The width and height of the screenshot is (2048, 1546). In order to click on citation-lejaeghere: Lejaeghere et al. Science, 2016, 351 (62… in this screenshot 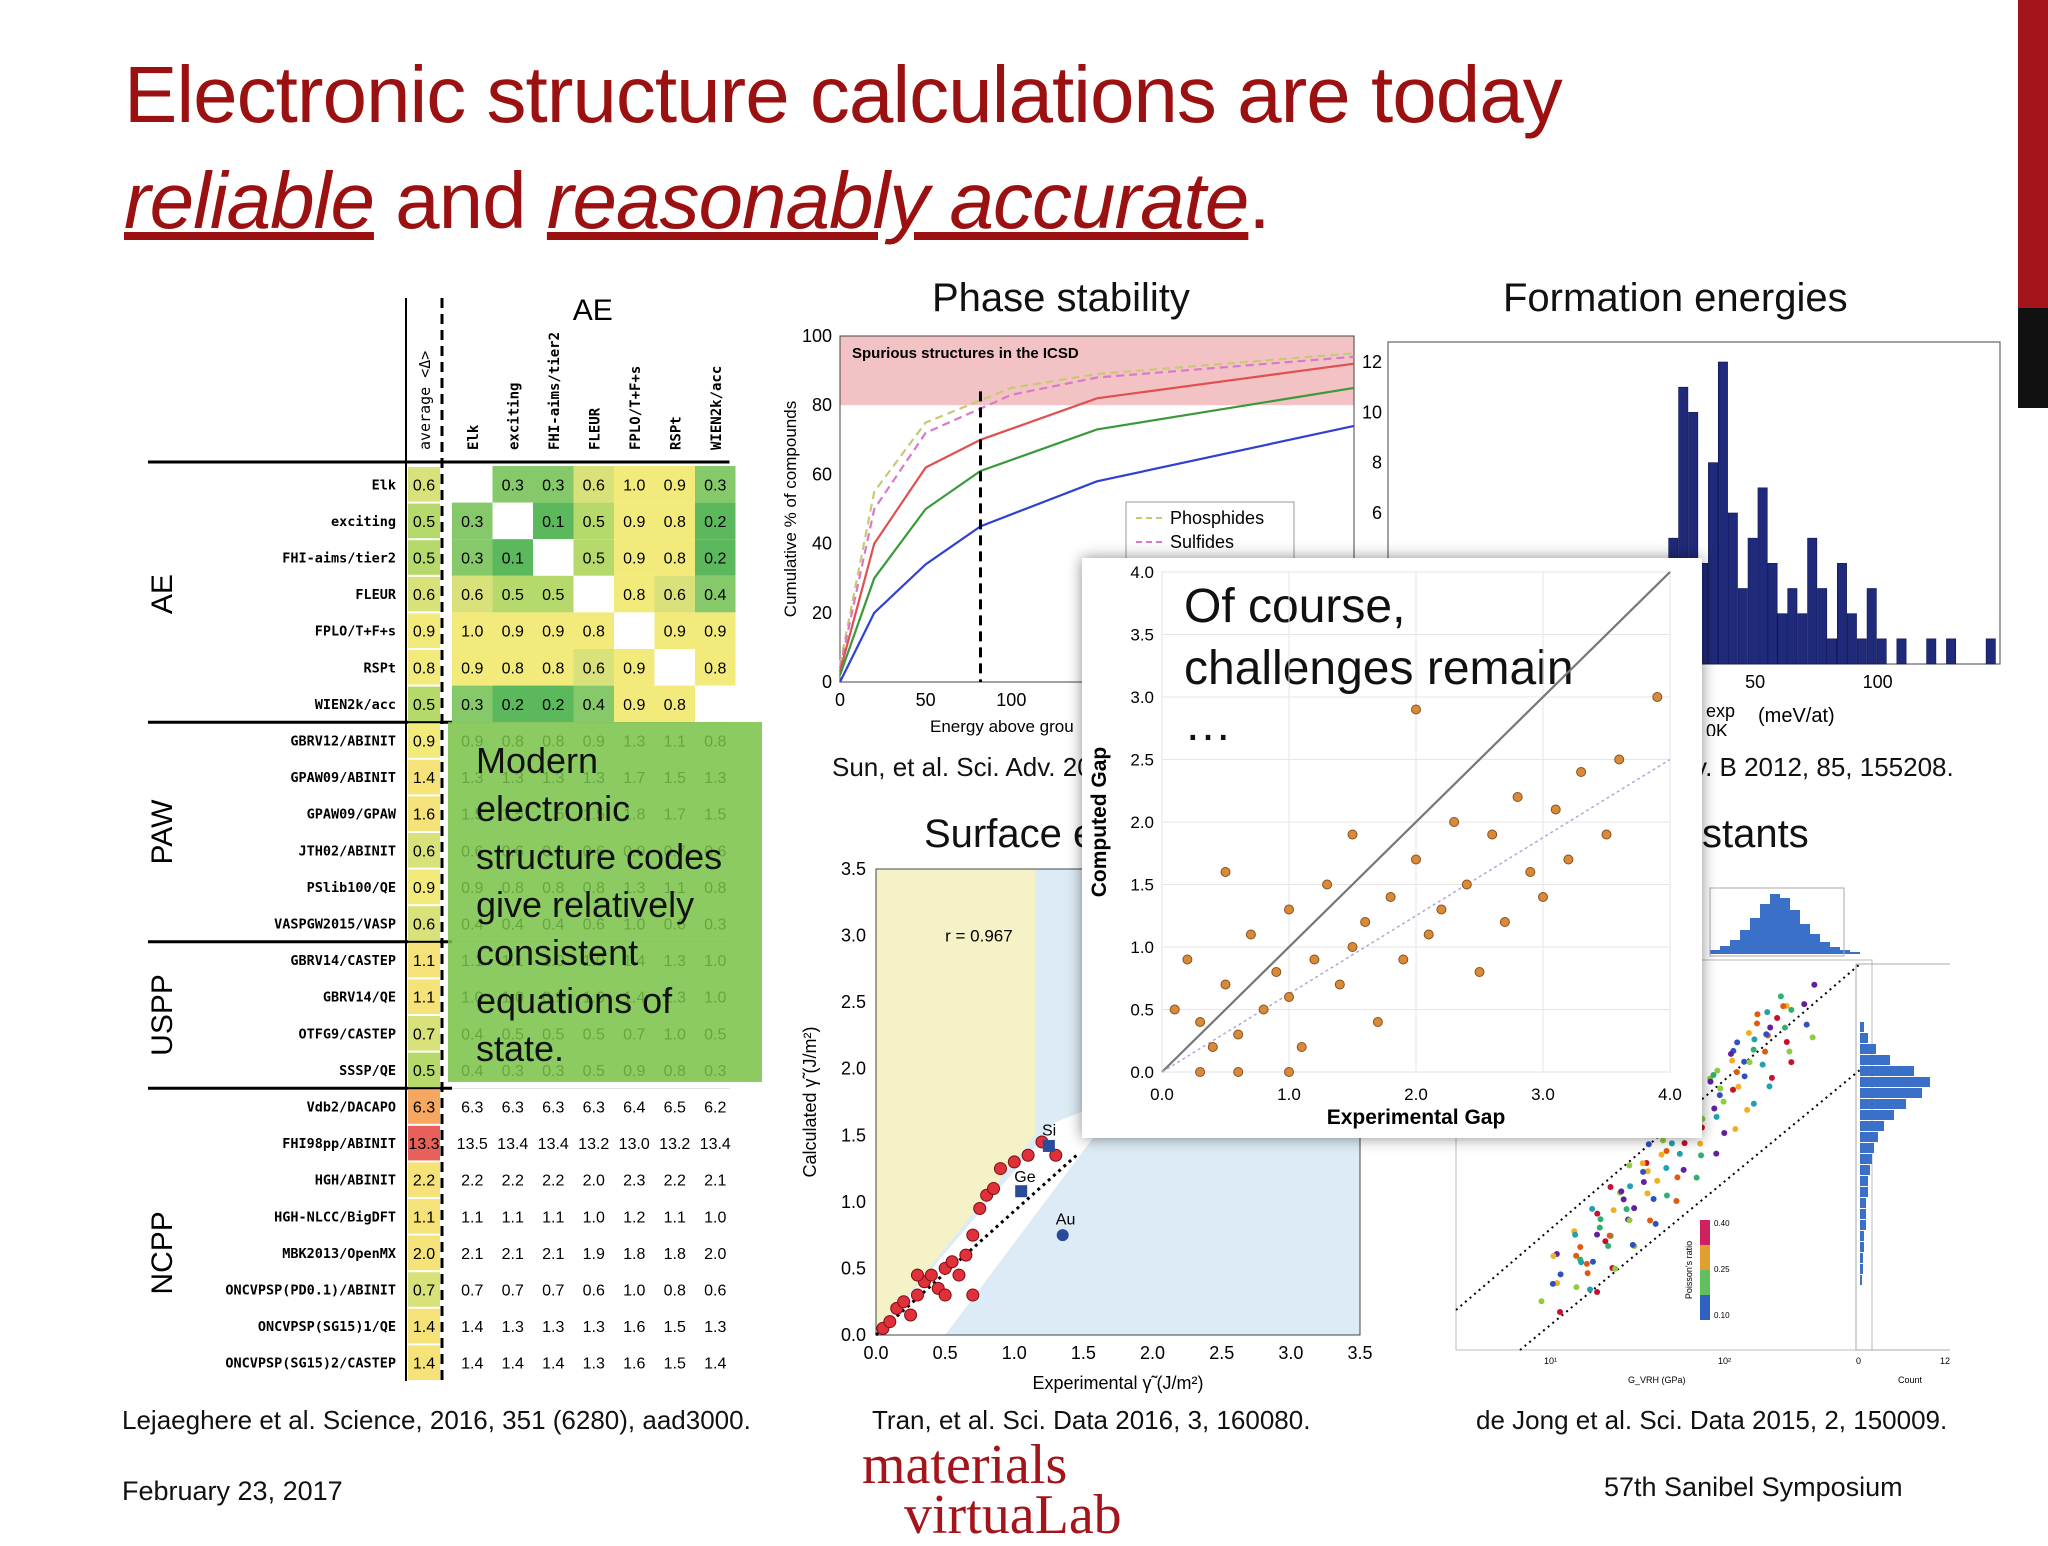, I will do `click(436, 1420)`.